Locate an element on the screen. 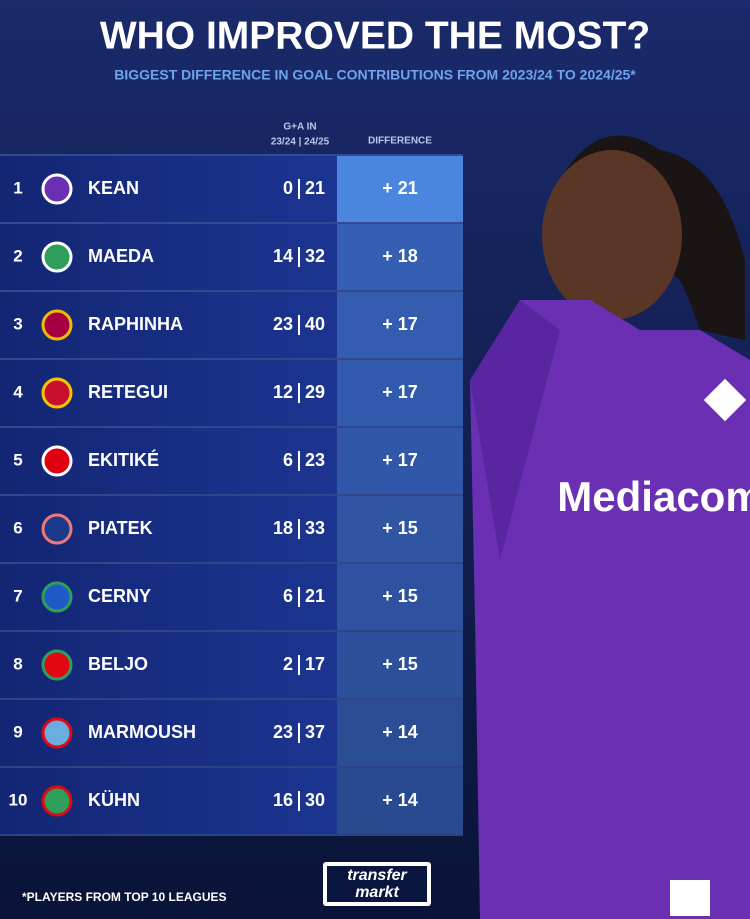 Image resolution: width=750 pixels, height=919 pixels. rank: 5 is located at coordinates (17, 459).